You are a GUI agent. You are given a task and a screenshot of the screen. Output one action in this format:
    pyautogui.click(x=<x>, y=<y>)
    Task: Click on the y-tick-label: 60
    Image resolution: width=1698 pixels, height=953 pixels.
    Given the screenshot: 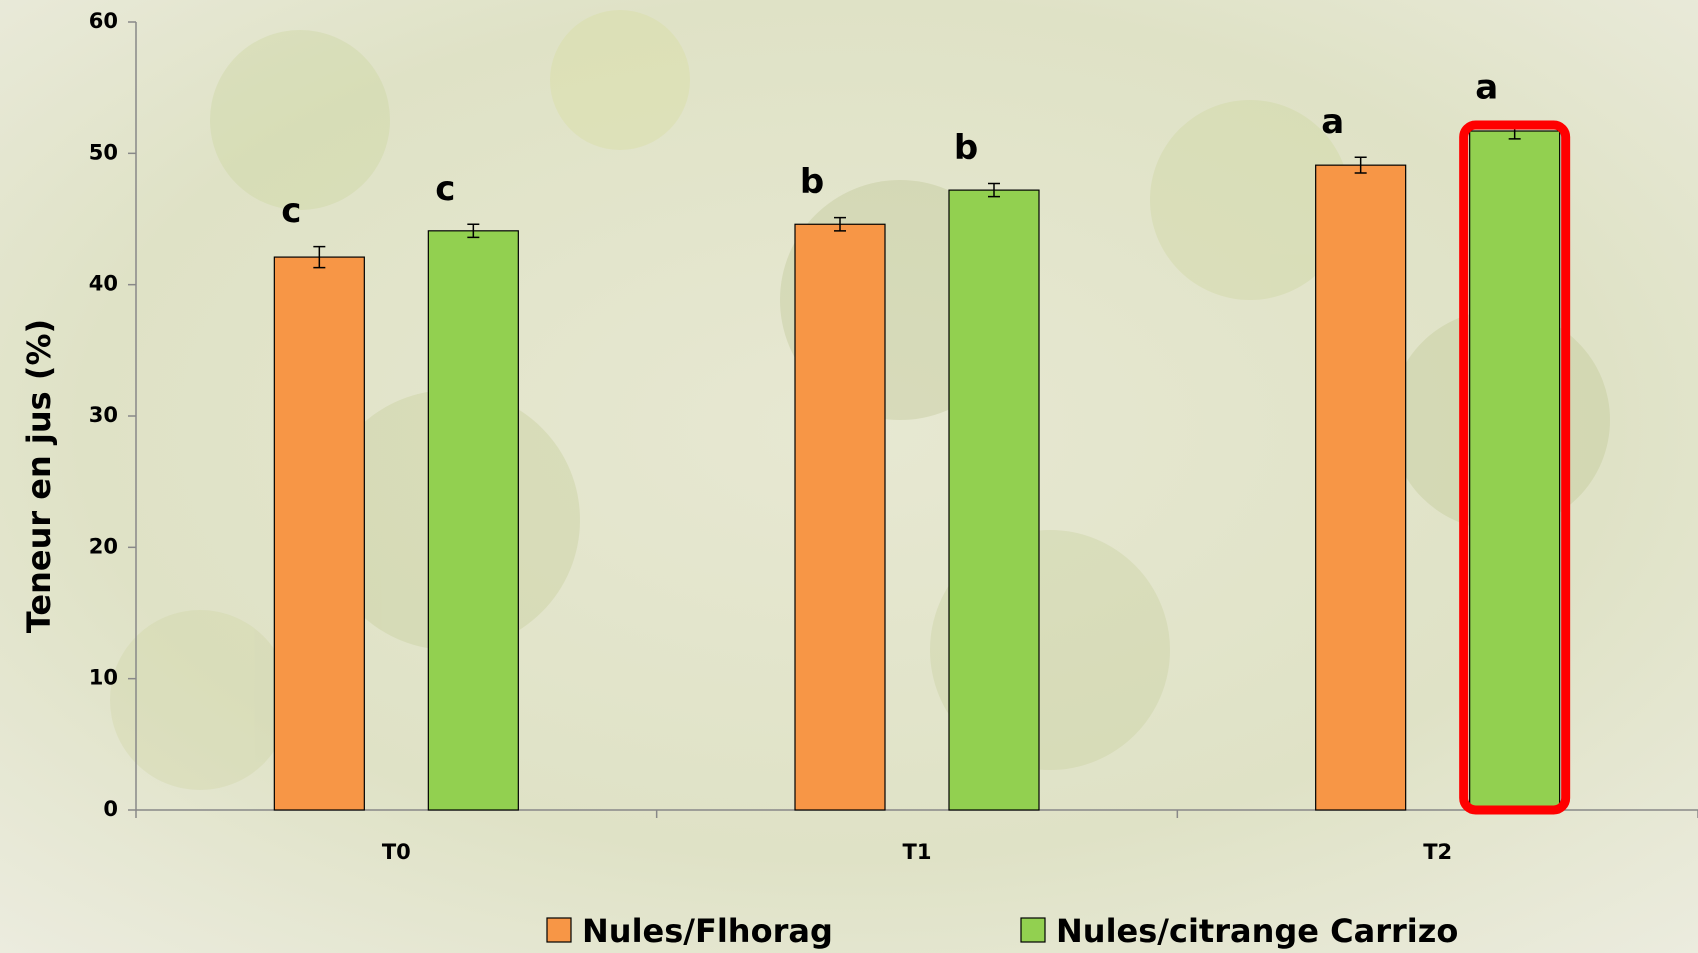 What is the action you would take?
    pyautogui.click(x=103, y=21)
    